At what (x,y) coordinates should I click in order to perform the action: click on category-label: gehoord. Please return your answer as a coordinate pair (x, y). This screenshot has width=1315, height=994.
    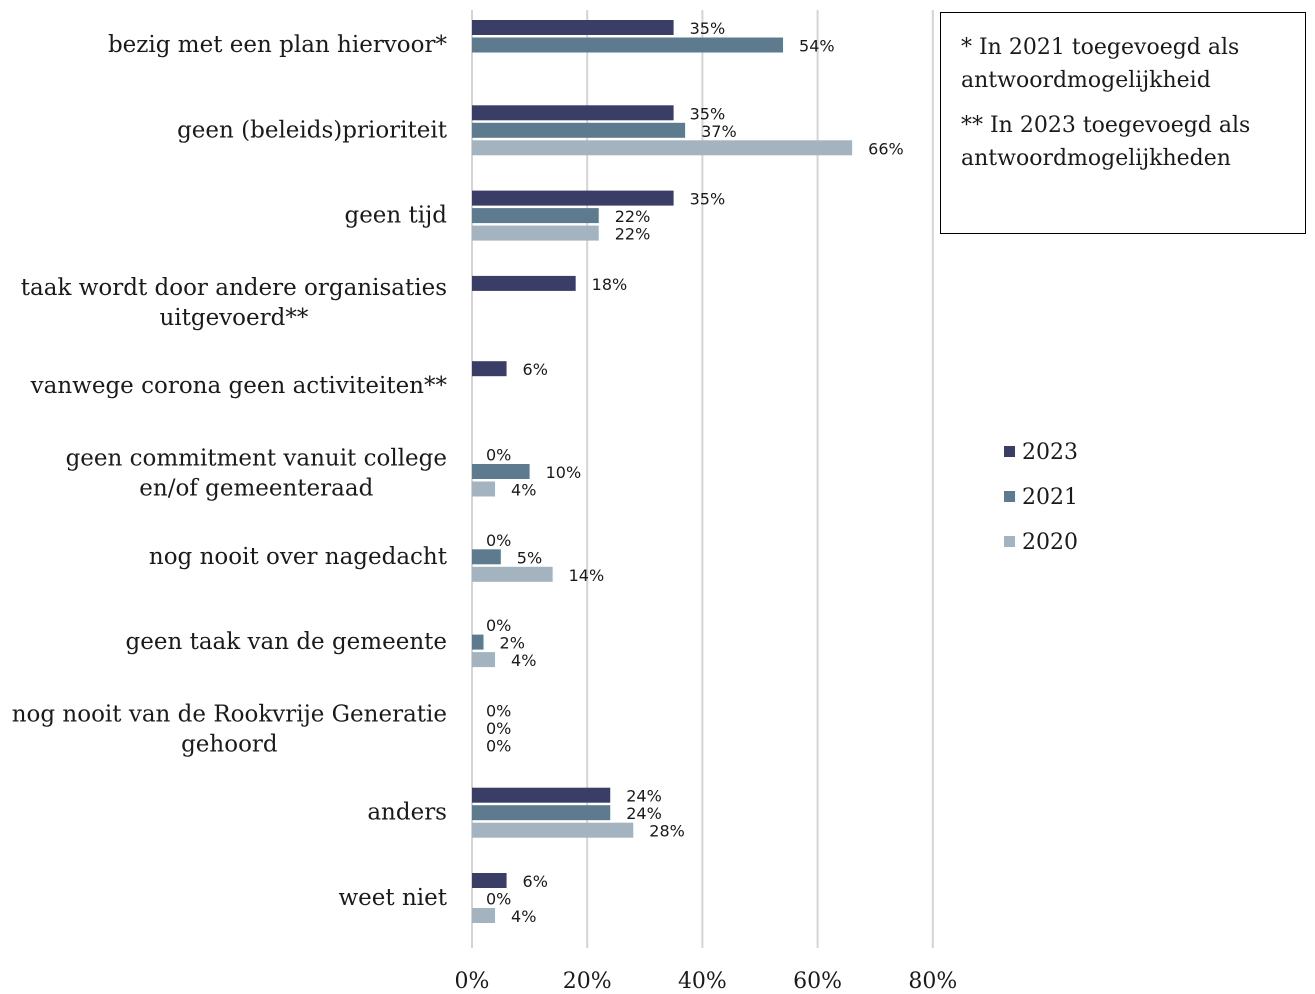
    Looking at the image, I should click on (229, 744).